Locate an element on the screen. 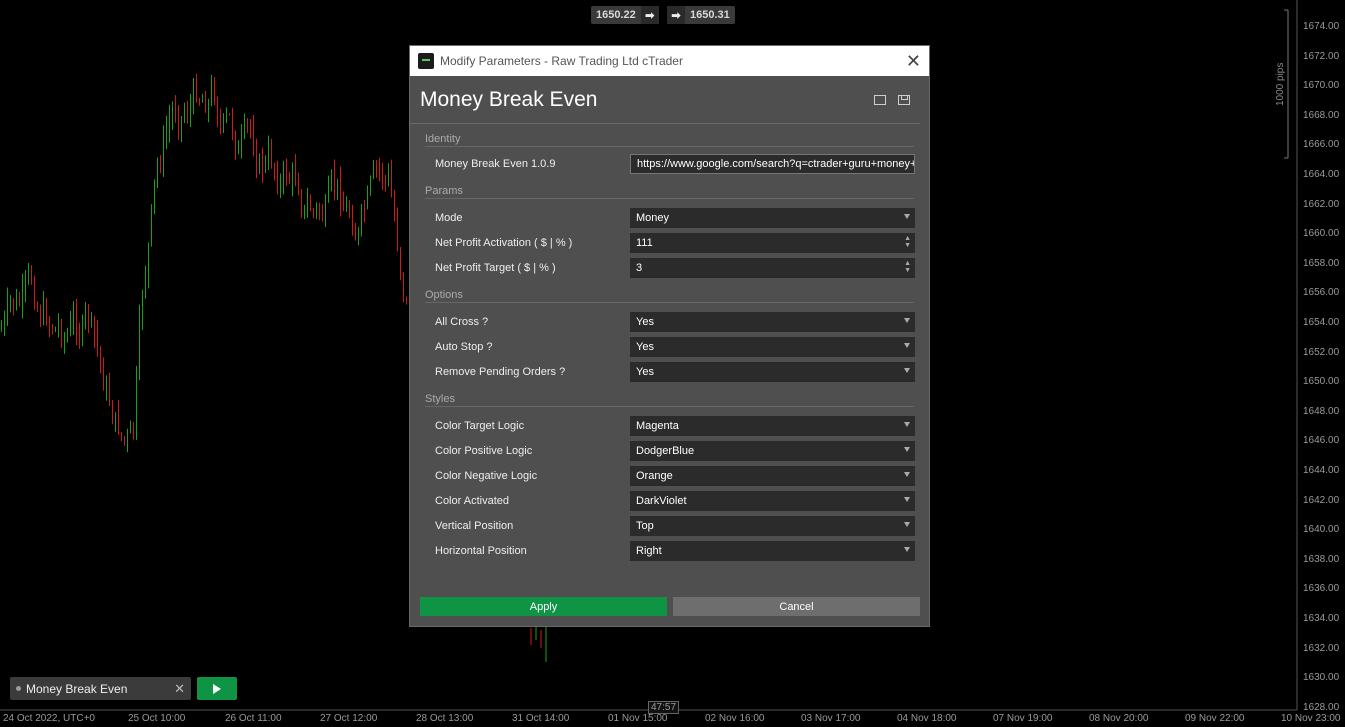 Image resolution: width=1345 pixels, height=727 pixels. price-tick-label: 1632.00 is located at coordinates (1321, 648).